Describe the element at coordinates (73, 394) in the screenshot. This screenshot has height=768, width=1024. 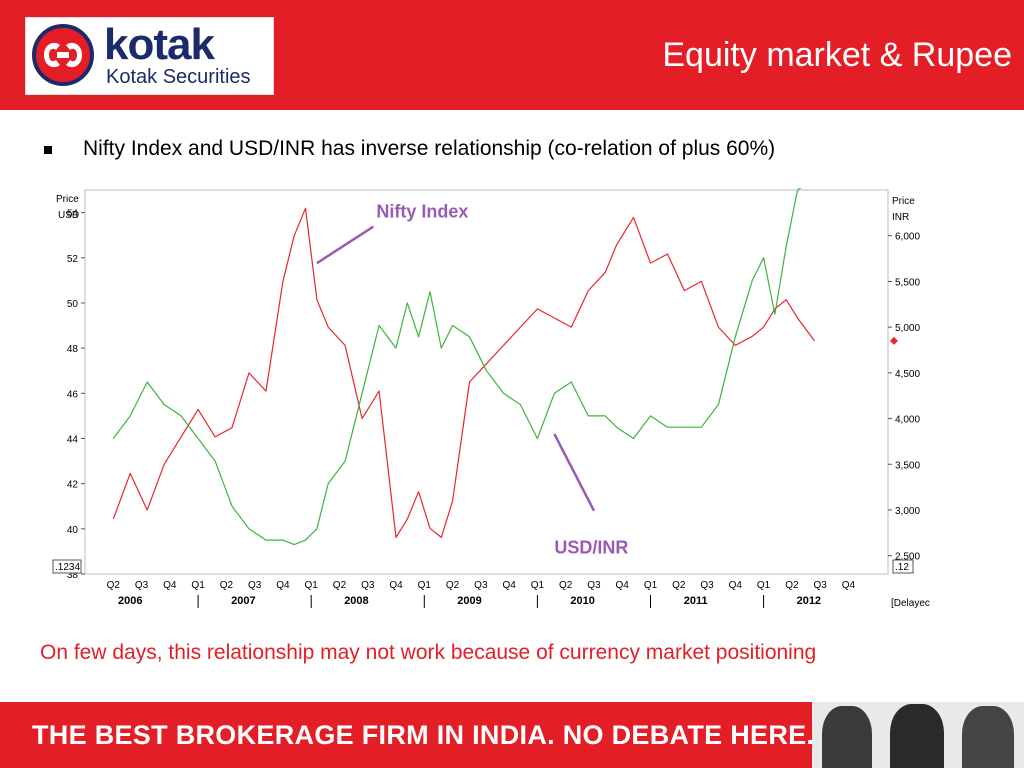
I see `left-tick-label: 46` at that location.